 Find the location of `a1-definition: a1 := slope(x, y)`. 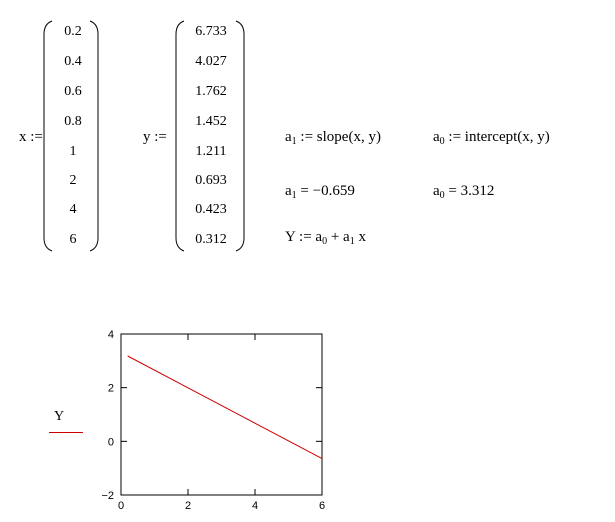

a1-definition: a1 := slope(x, y) is located at coordinates (333, 138).